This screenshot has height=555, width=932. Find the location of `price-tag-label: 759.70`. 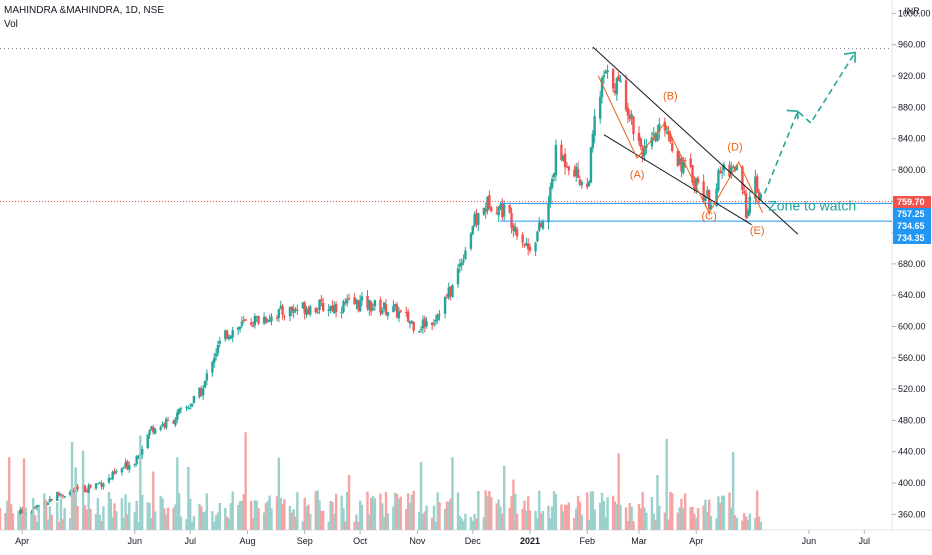

price-tag-label: 759.70 is located at coordinates (911, 202).